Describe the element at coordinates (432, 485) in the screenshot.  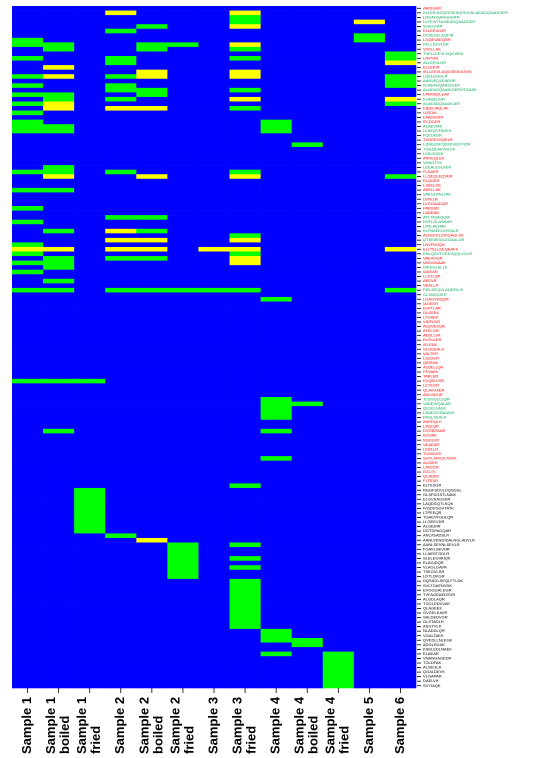
I see `row-label: ELTESGR` at that location.